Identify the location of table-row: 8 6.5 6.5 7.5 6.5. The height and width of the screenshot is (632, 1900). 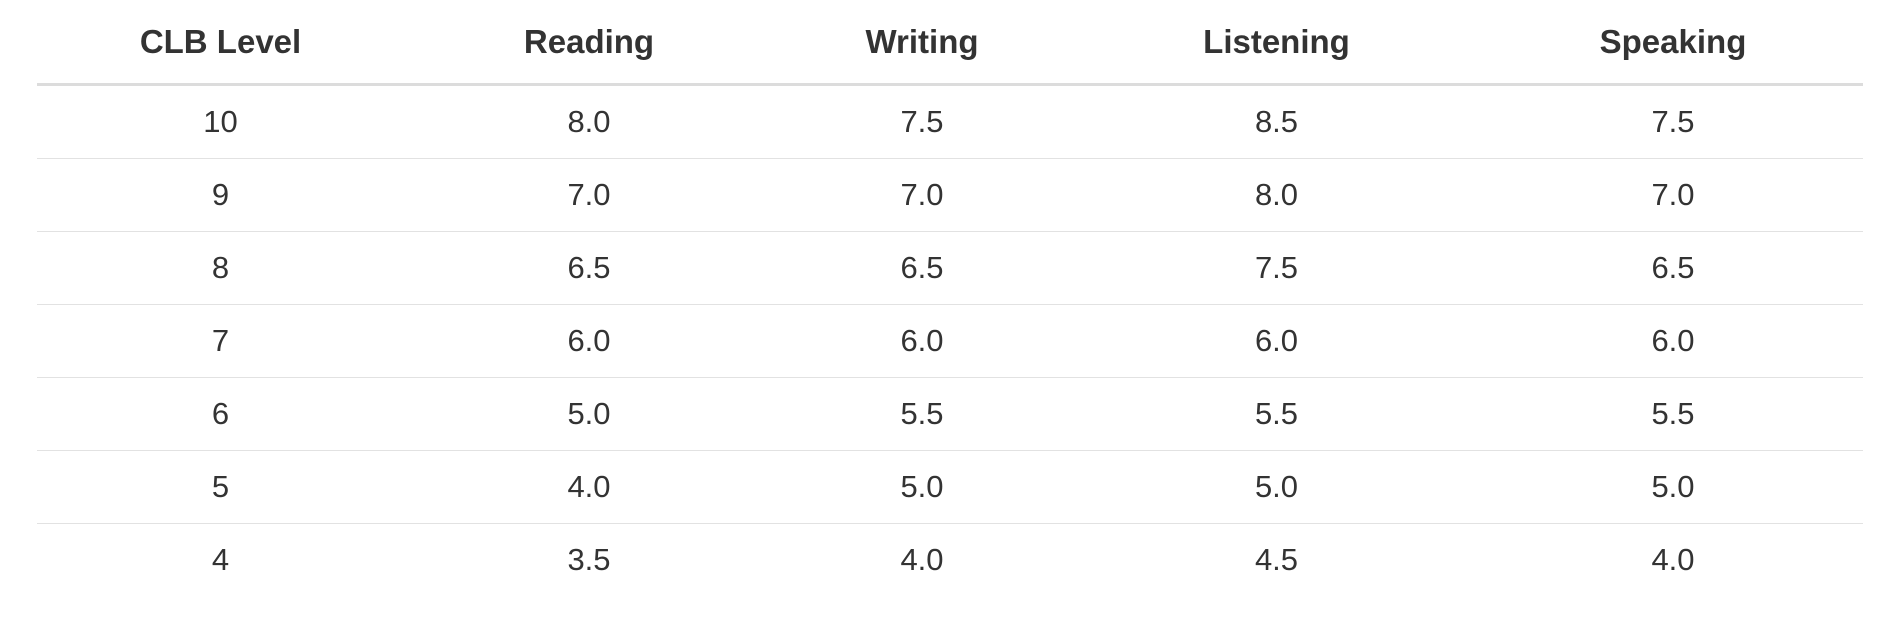
(950, 268).